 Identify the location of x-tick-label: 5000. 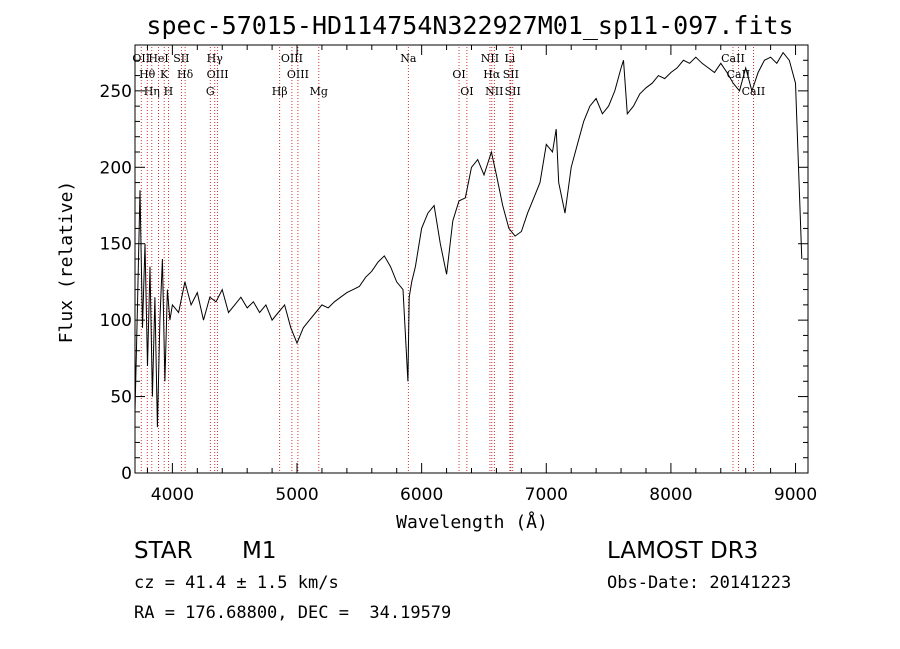
(296, 495).